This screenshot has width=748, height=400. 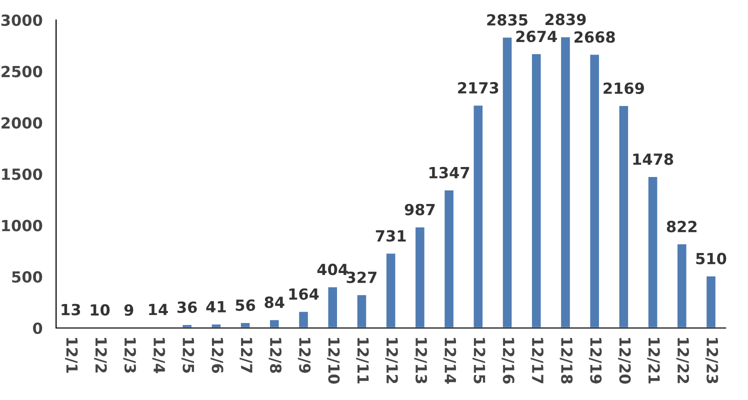 What do you see at coordinates (217, 355) in the screenshot?
I see `x-tick-label: 12/6` at bounding box center [217, 355].